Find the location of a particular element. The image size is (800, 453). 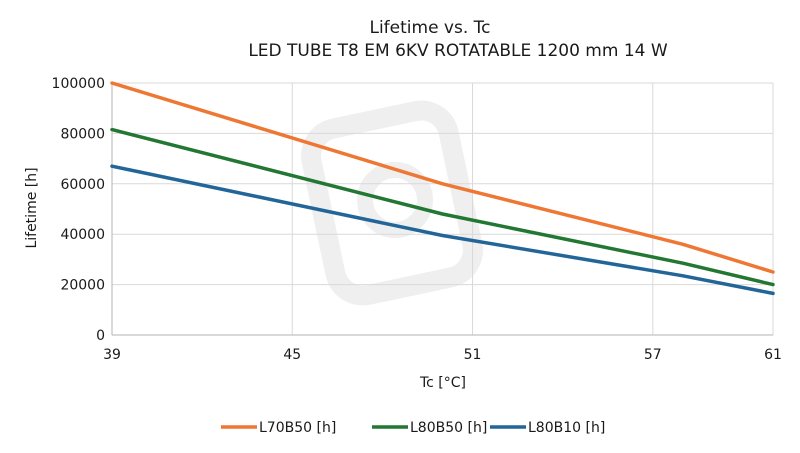

watermark-logo-icon is located at coordinates (392, 203).